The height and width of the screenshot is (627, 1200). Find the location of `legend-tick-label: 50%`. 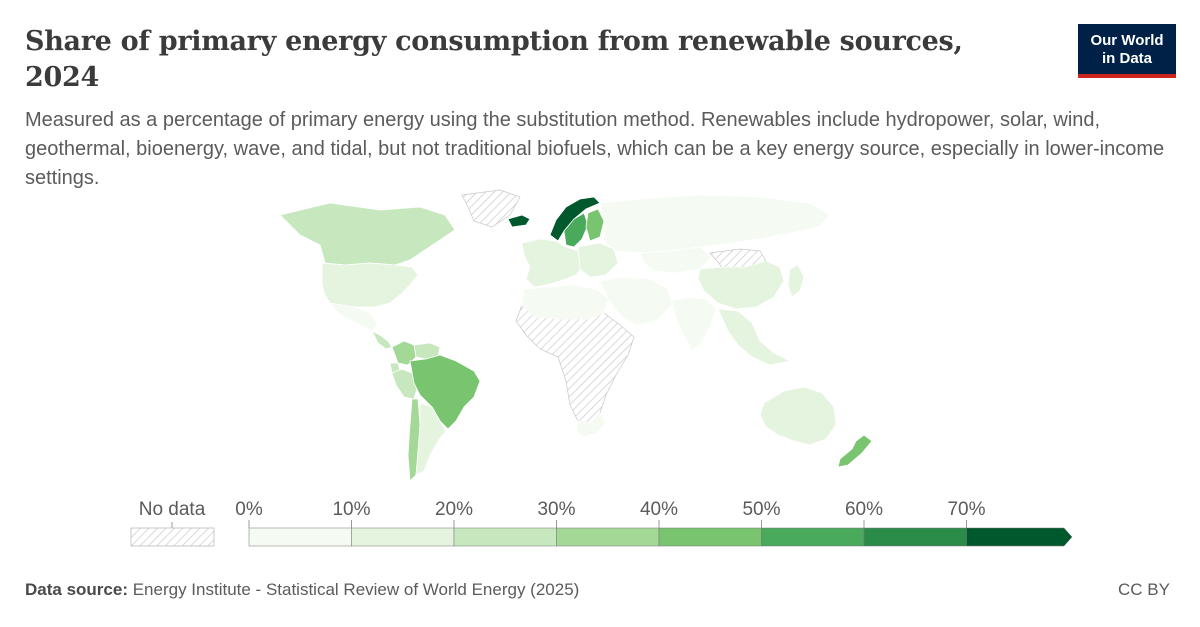

legend-tick-label: 50% is located at coordinates (761, 509).